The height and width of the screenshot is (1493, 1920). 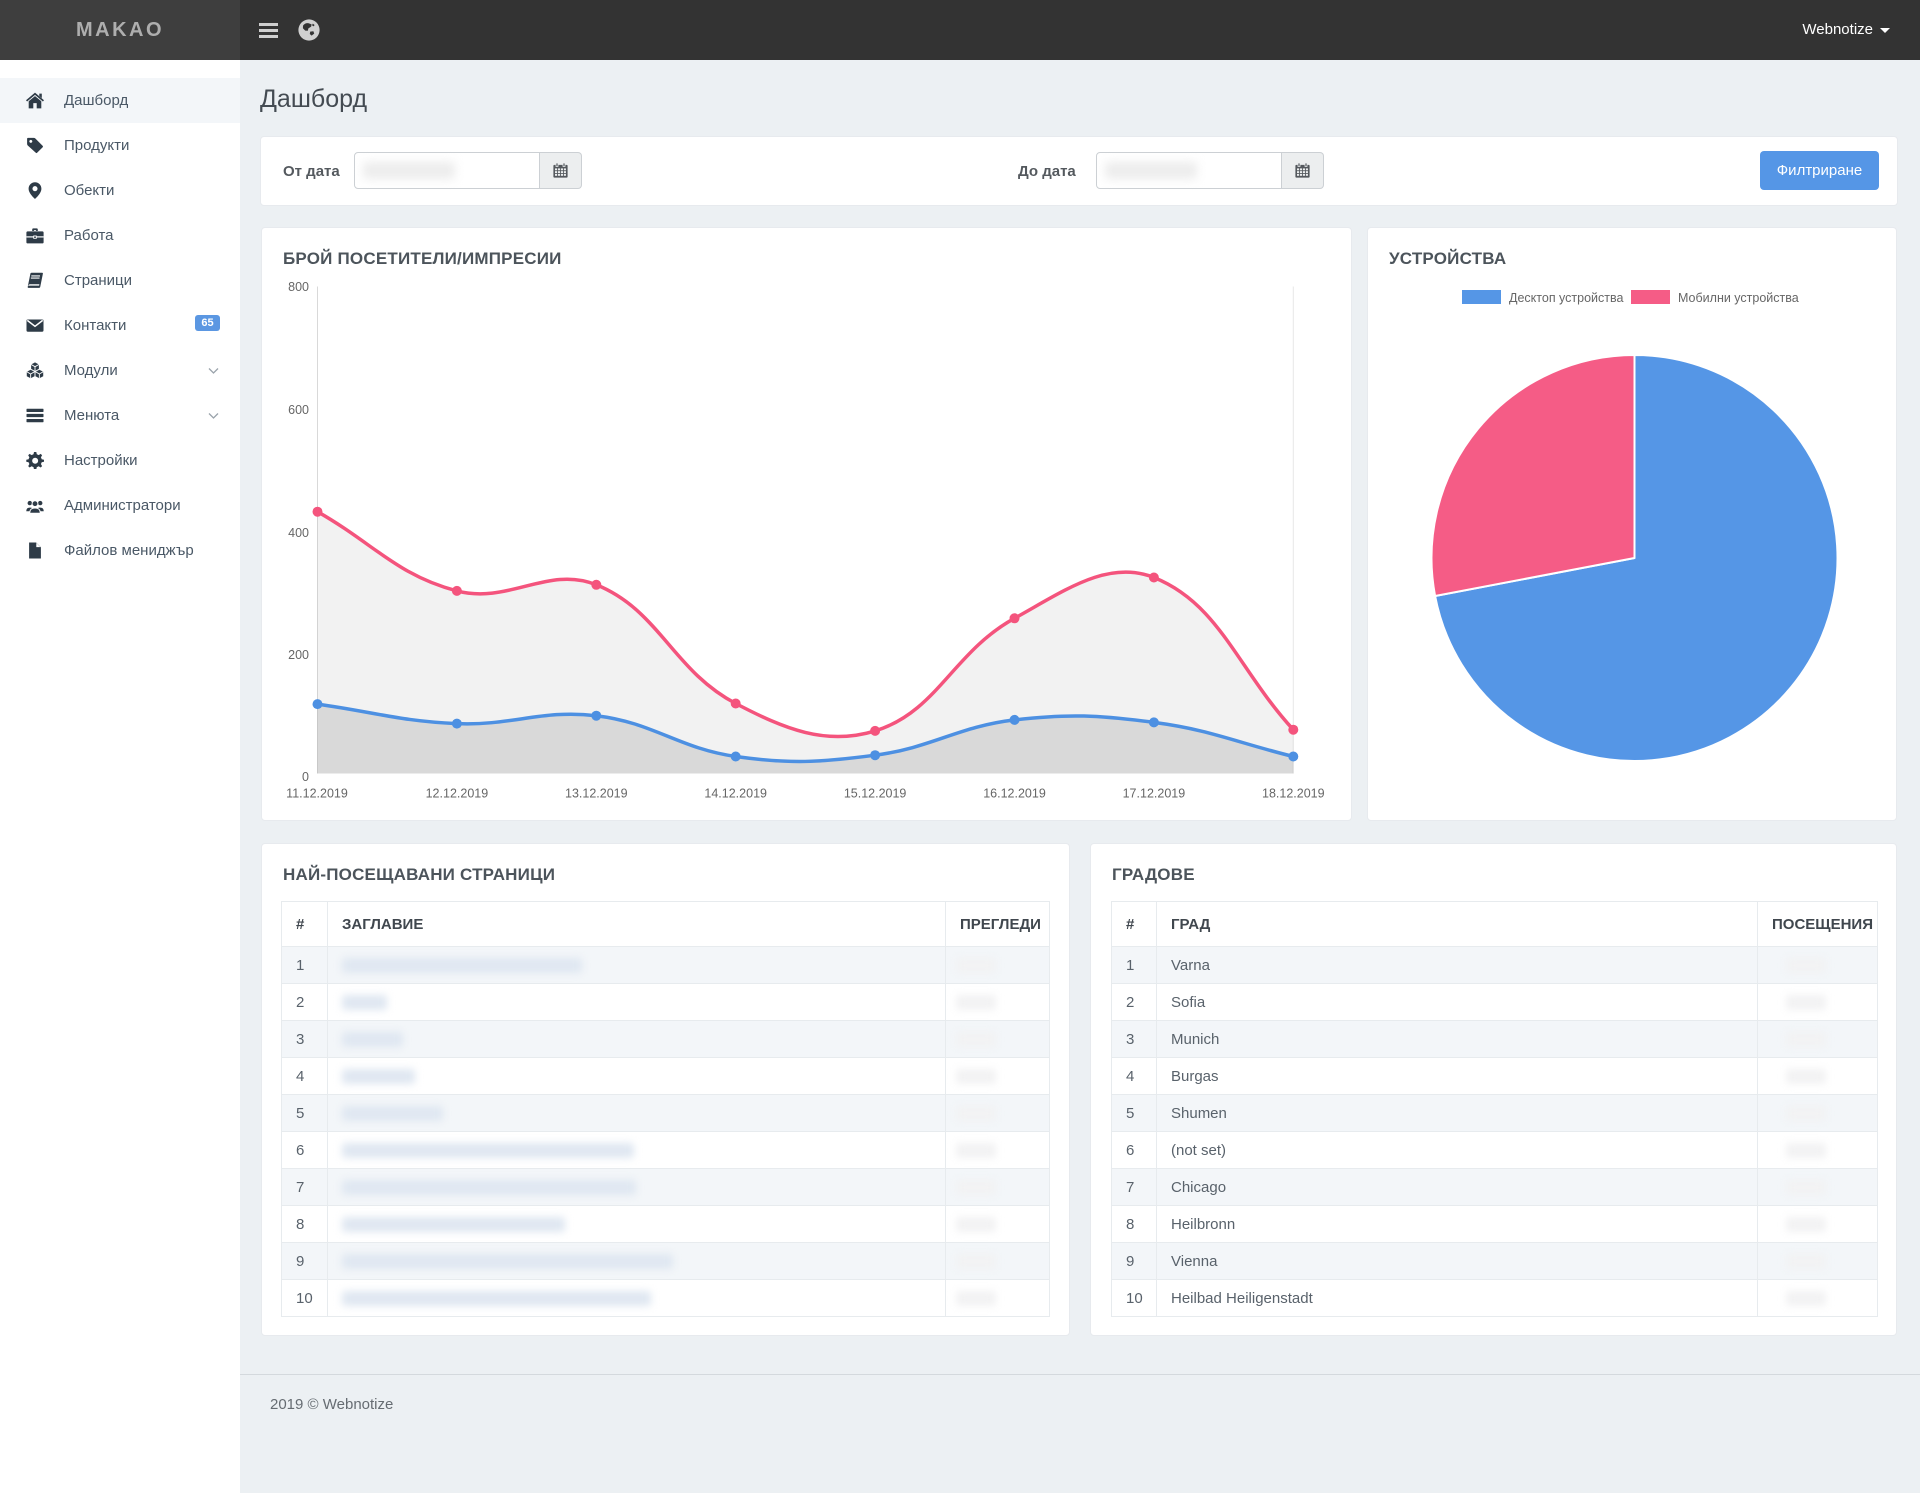 I want to click on svg-text: 16.12.2019, so click(x=1014, y=794).